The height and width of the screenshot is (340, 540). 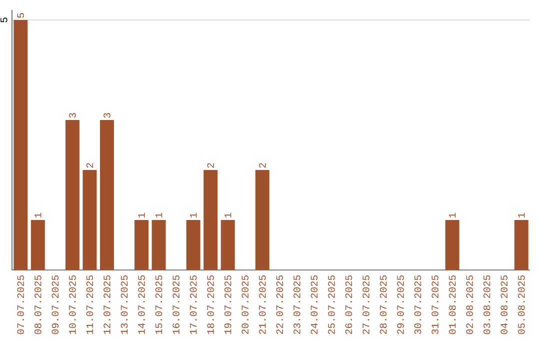 I want to click on data-label: 5, so click(x=20, y=15).